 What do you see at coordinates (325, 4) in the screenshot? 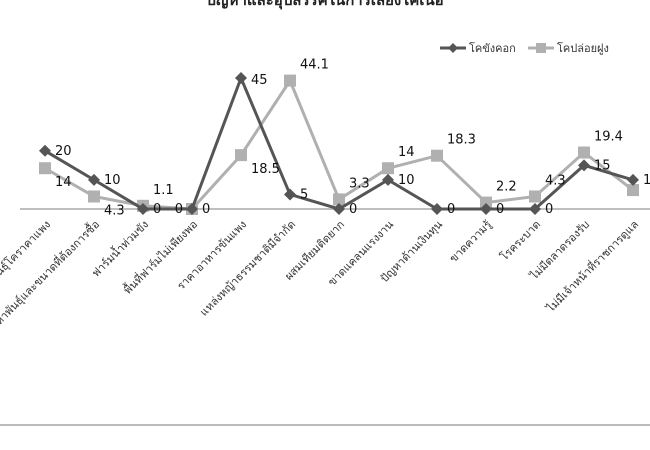
I see `chart-title: ปัญหาและอุปสรรคในการเลี้ยงโคเนื้อ` at bounding box center [325, 4].